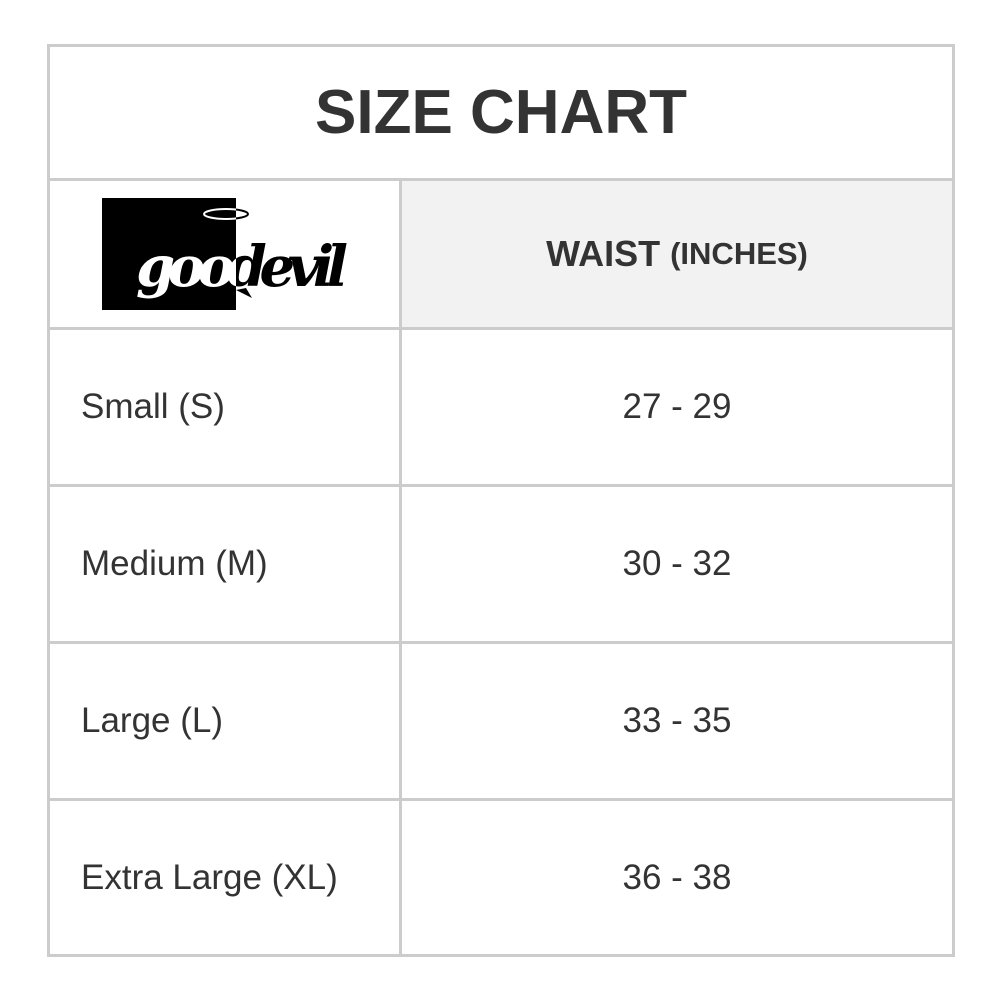 The height and width of the screenshot is (1000, 1000). I want to click on table-row: Medium (M) 30 - 32, so click(501, 565).